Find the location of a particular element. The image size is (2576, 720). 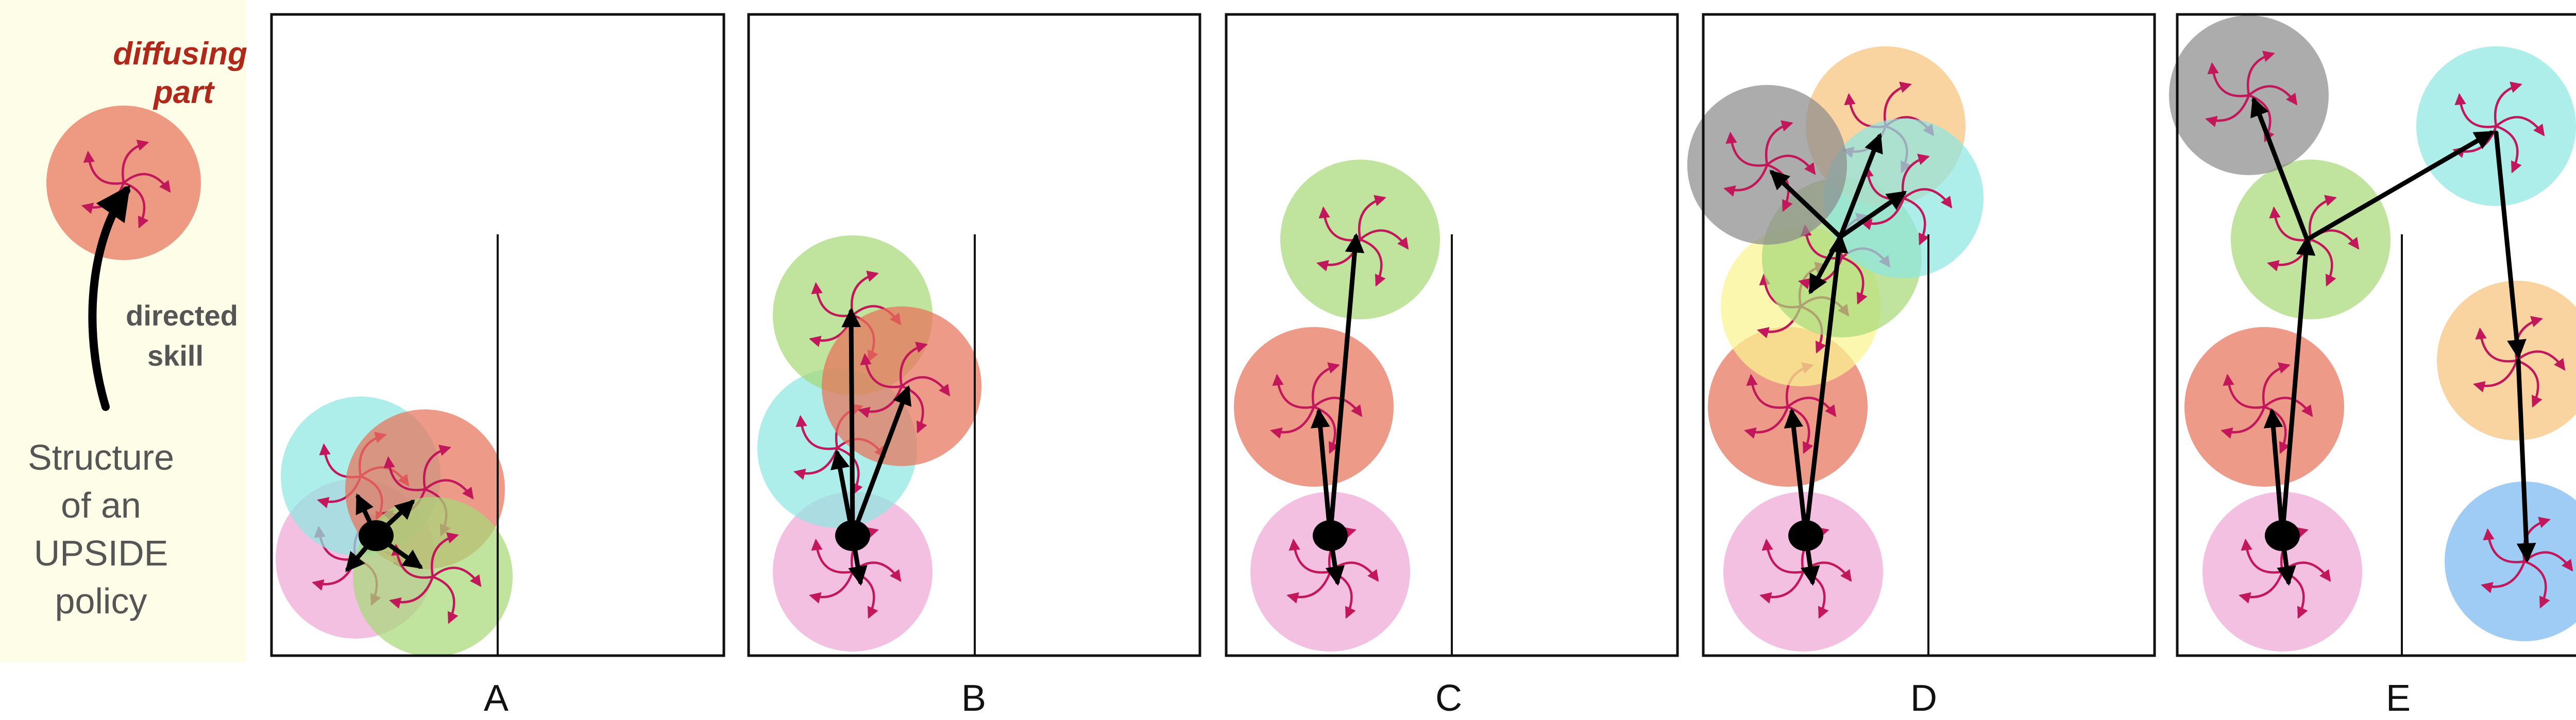

panel-frame-e is located at coordinates (2376, 335).